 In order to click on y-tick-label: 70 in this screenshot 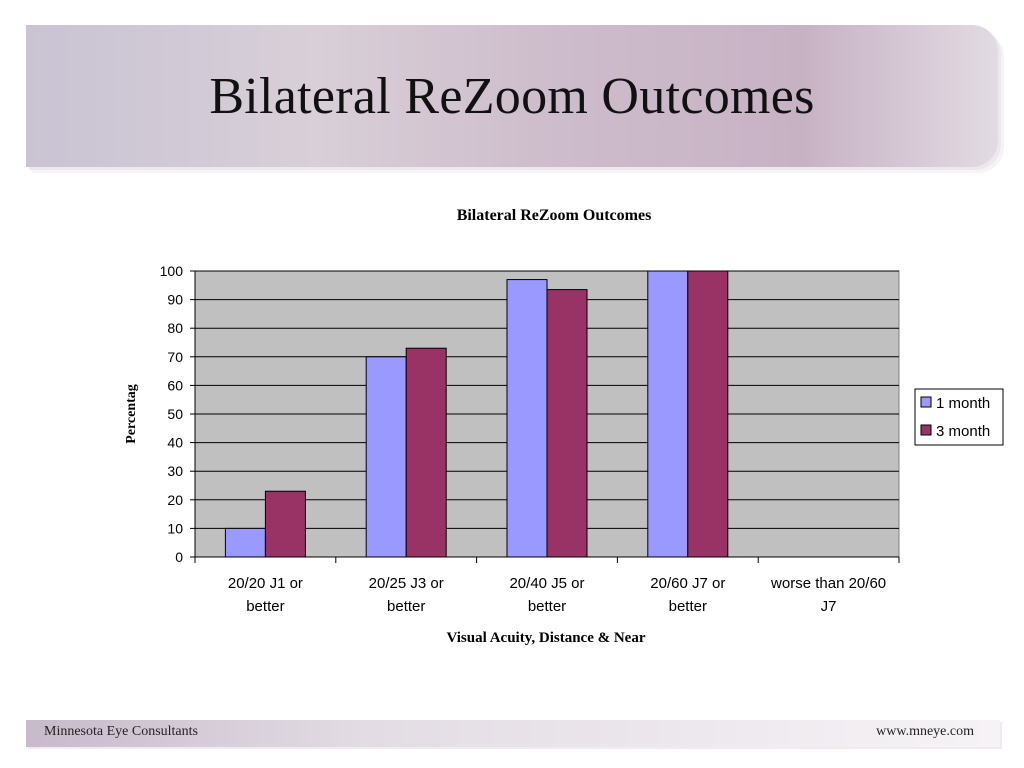, I will do `click(175, 357)`.